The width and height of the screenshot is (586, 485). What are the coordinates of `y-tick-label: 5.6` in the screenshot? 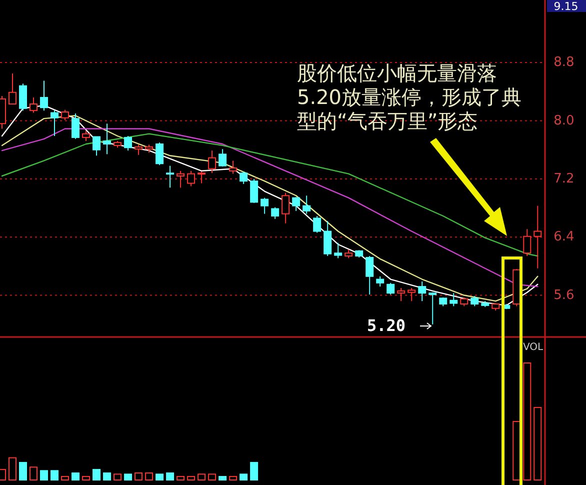 It's located at (564, 295).